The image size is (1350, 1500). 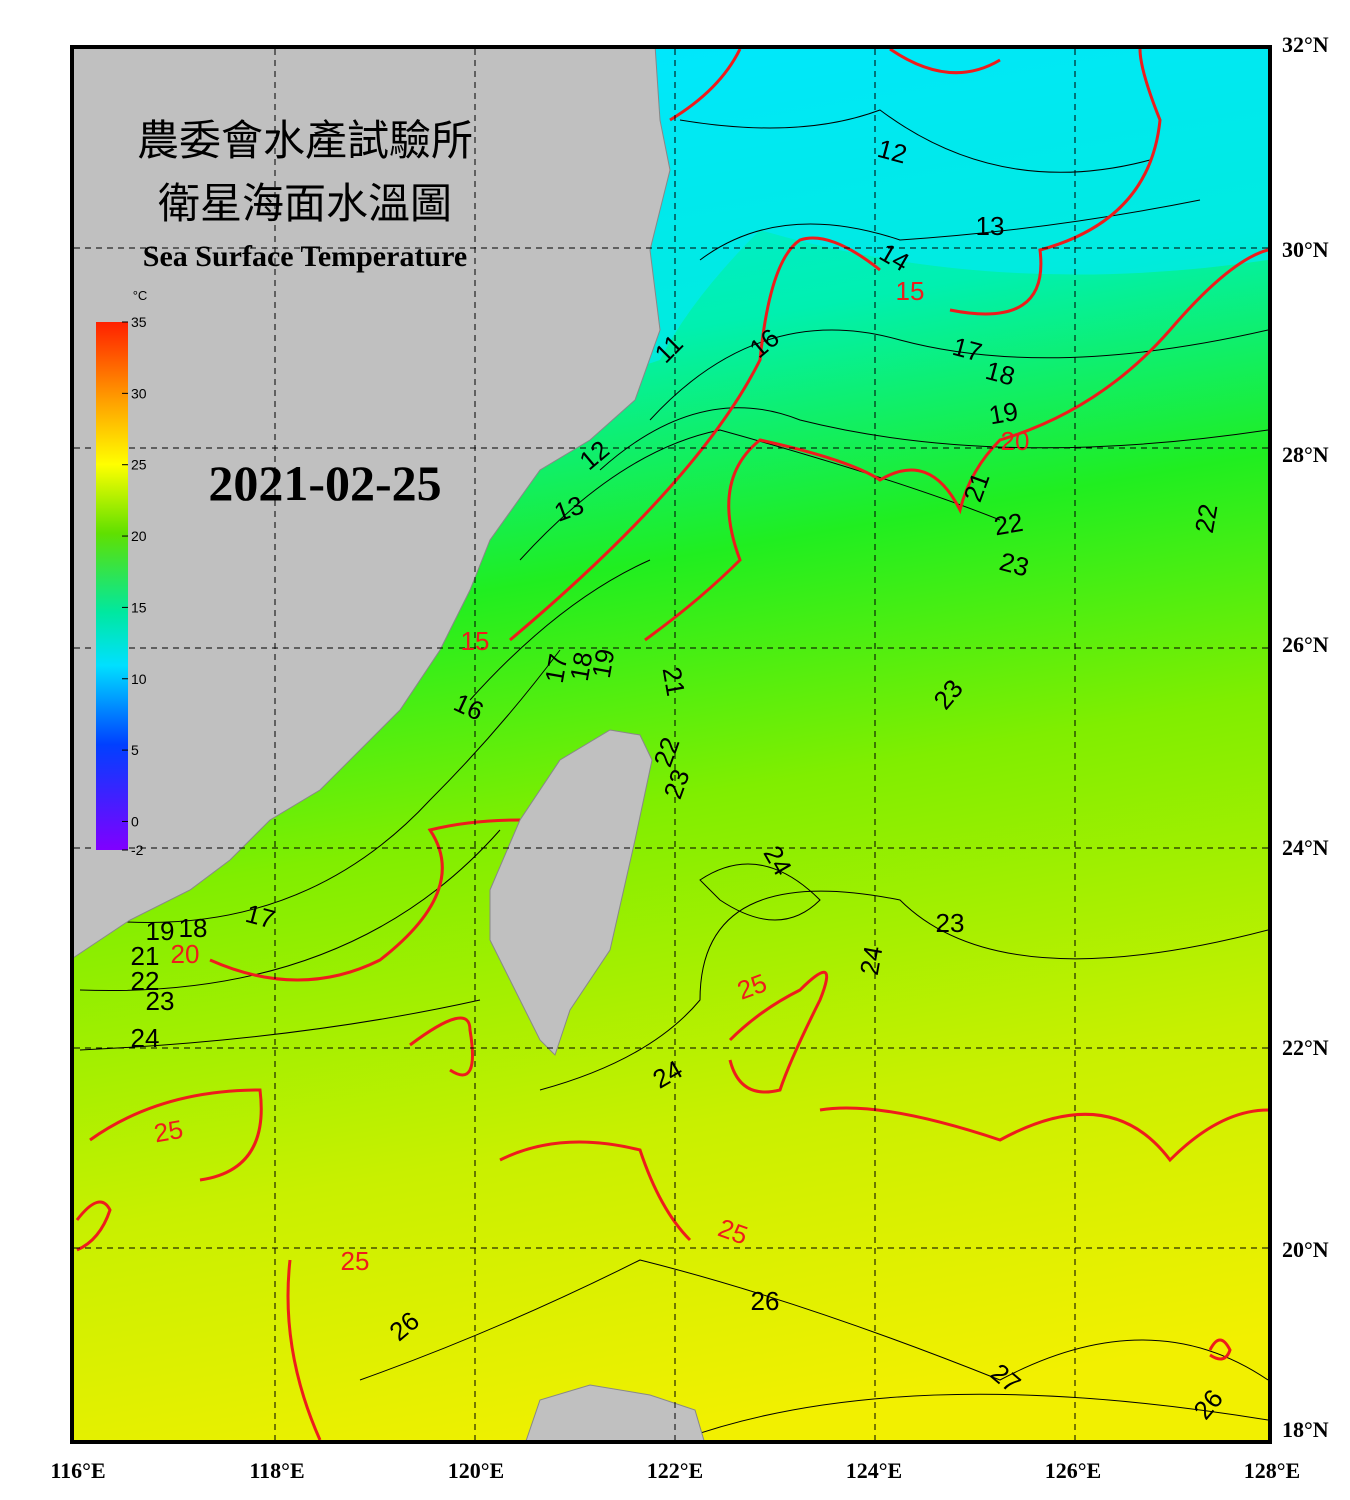 What do you see at coordinates (276, 1470) in the screenshot?
I see `lon-label: 118°E` at bounding box center [276, 1470].